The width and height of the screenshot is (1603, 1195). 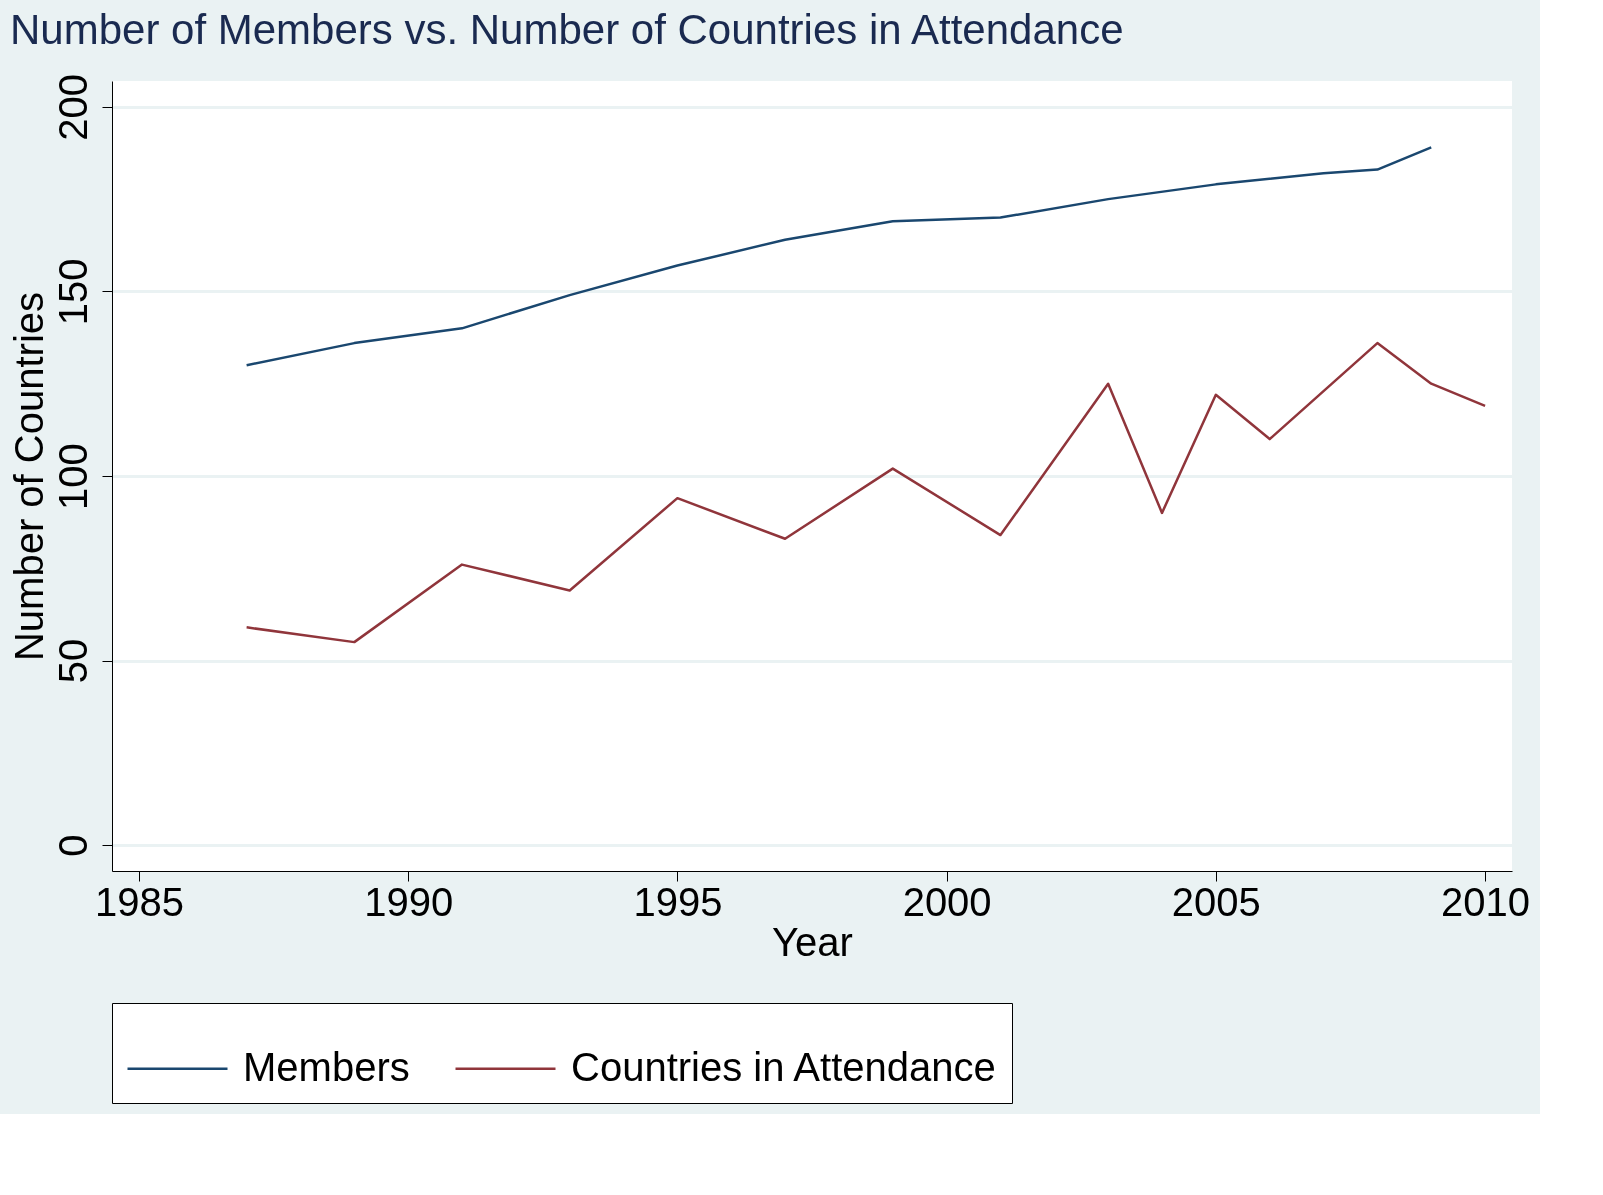 What do you see at coordinates (139, 901) in the screenshot?
I see `x-tick-label: 1985` at bounding box center [139, 901].